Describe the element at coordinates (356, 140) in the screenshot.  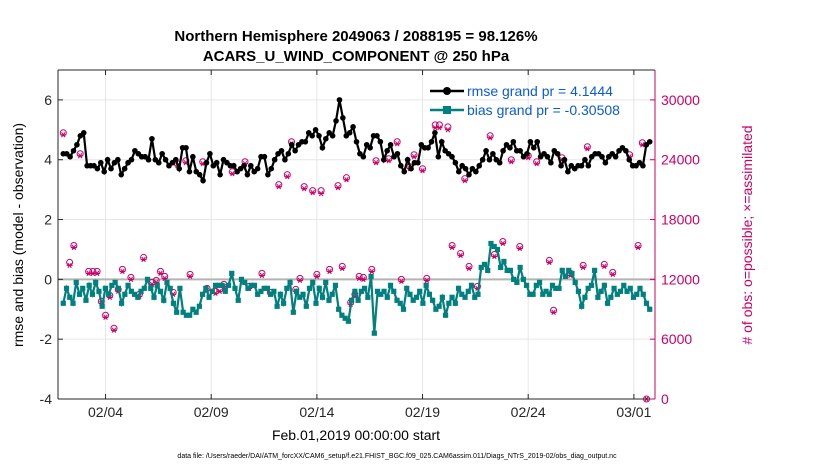
I see `rmse-series-markers` at that location.